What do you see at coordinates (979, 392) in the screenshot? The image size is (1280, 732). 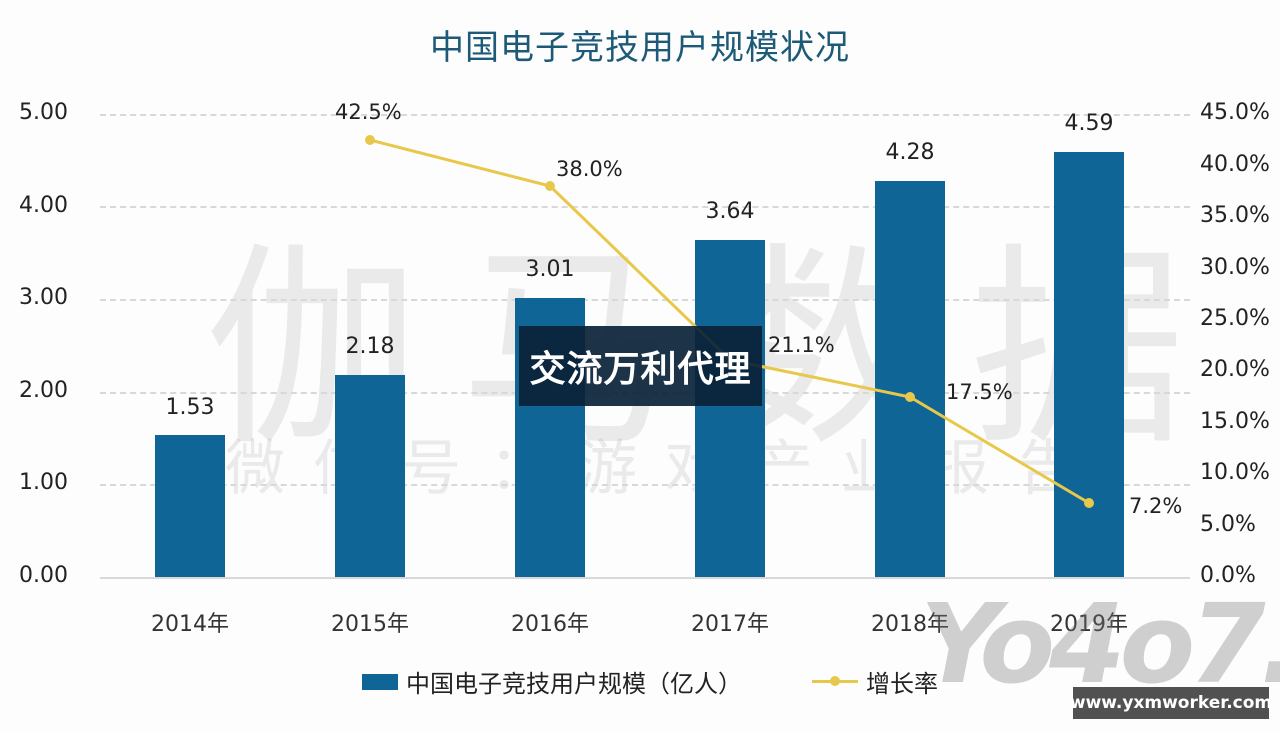 I see `line-value-label: 17.5%` at bounding box center [979, 392].